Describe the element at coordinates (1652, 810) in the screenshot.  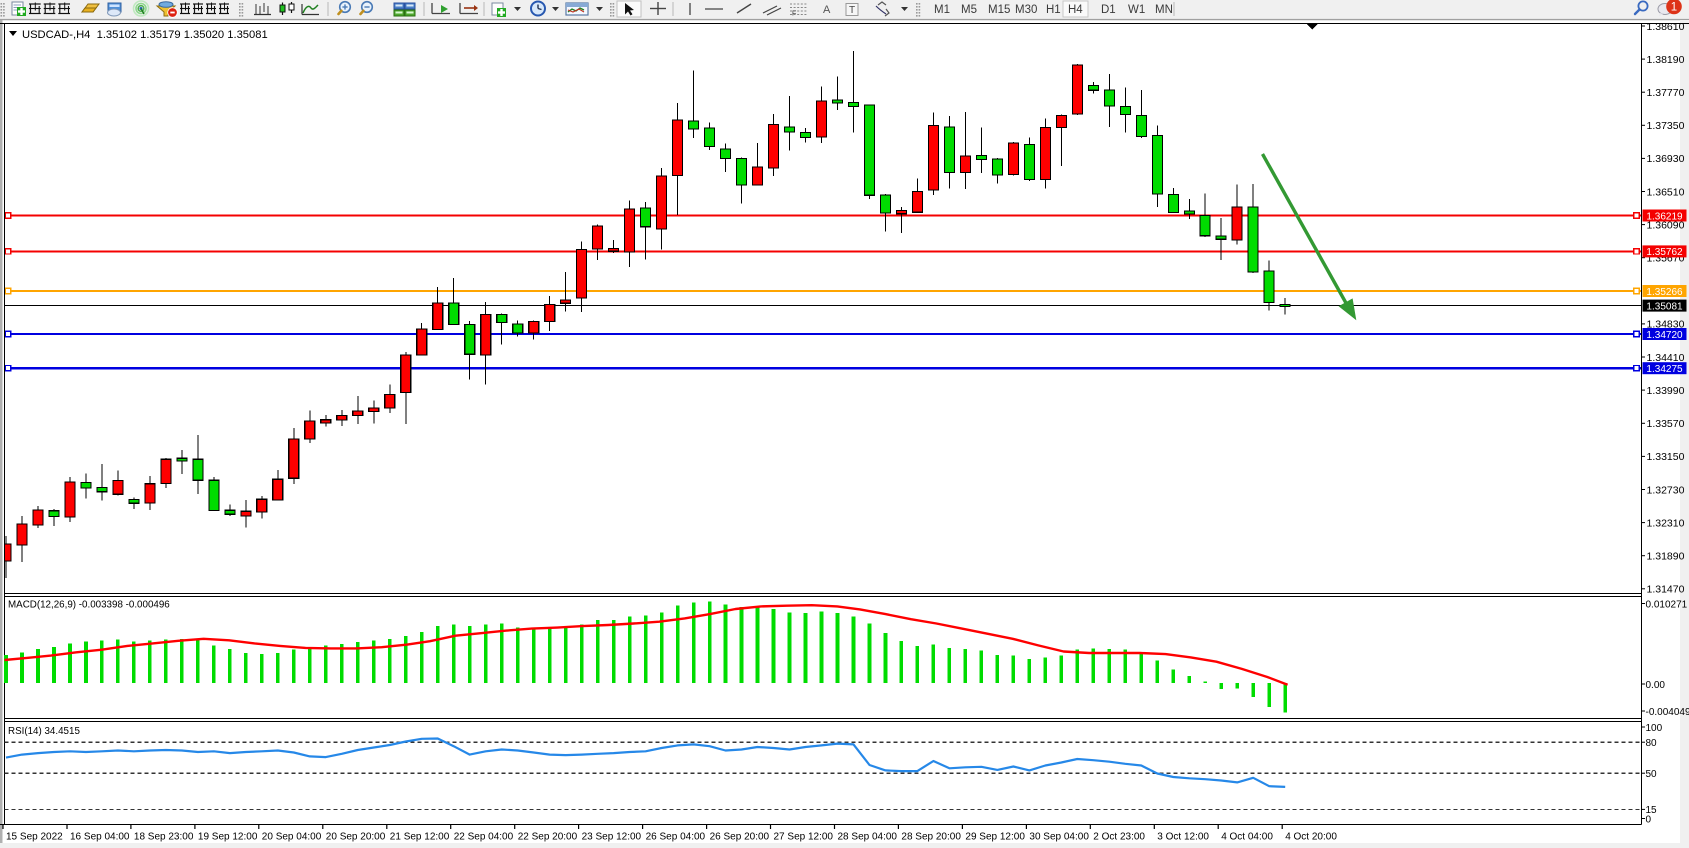
I see `svg-text: 15` at that location.